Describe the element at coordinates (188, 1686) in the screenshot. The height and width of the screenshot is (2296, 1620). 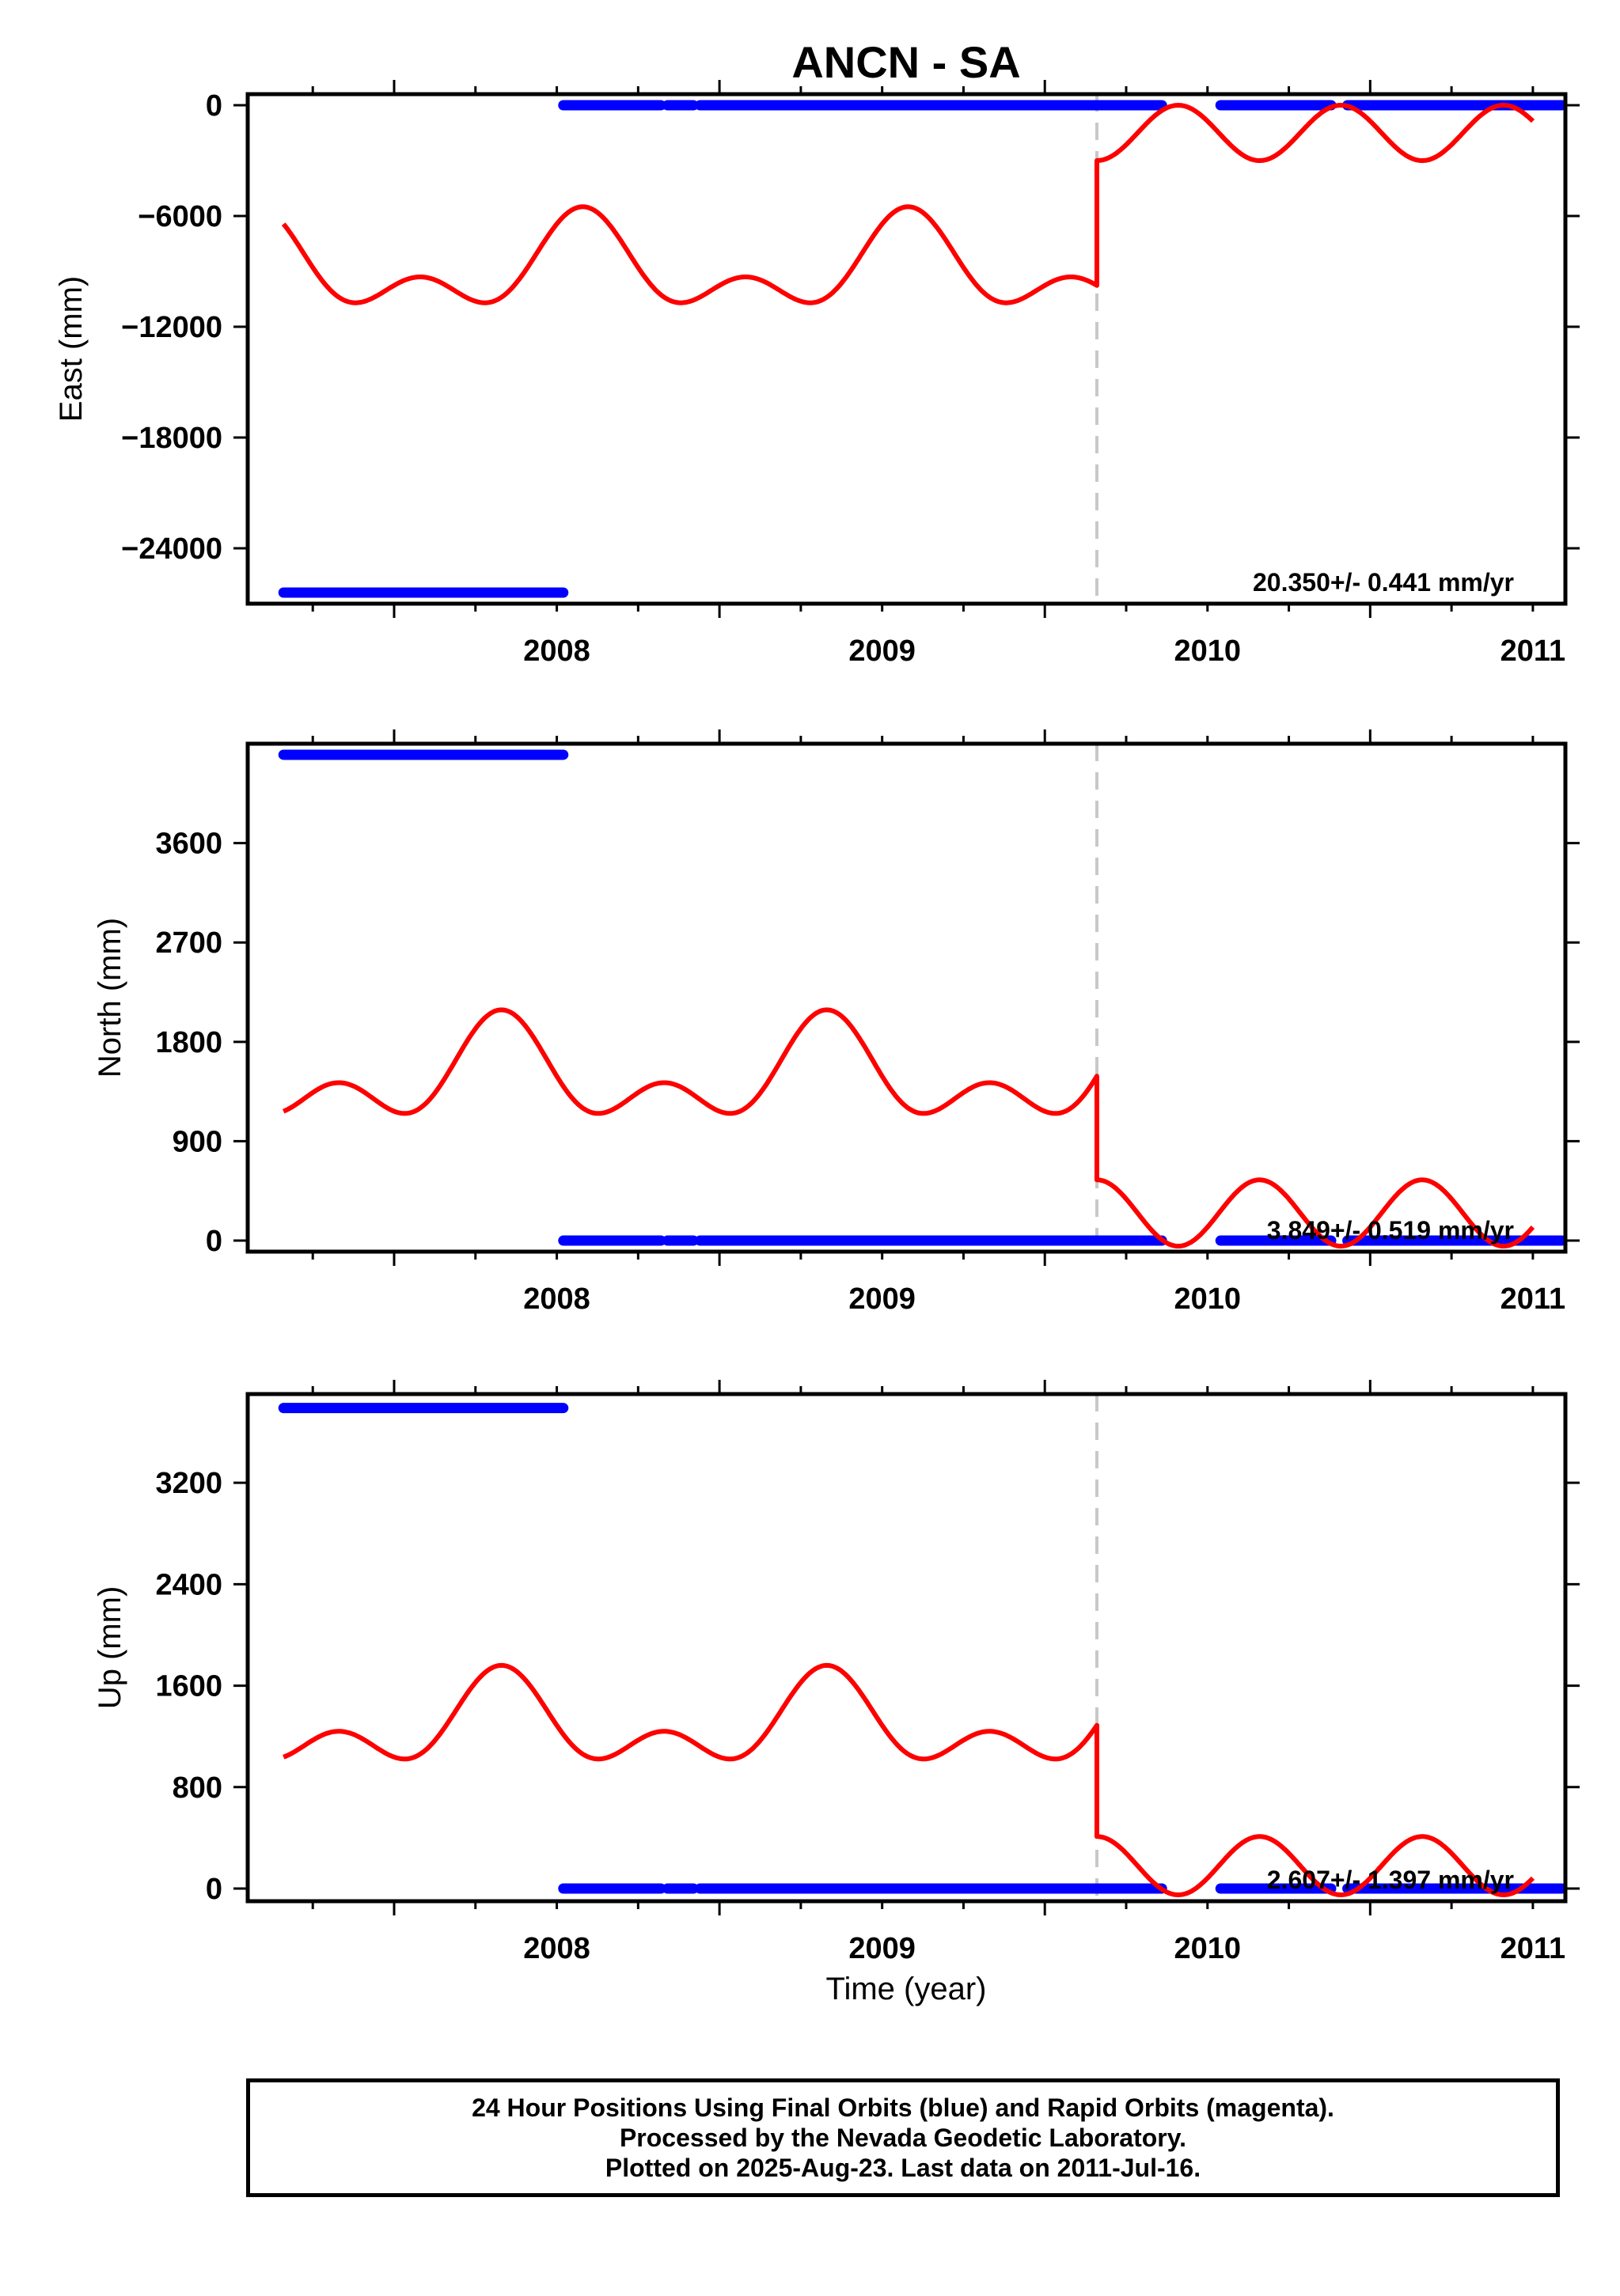
I see `y-tick-label: 1600` at that location.